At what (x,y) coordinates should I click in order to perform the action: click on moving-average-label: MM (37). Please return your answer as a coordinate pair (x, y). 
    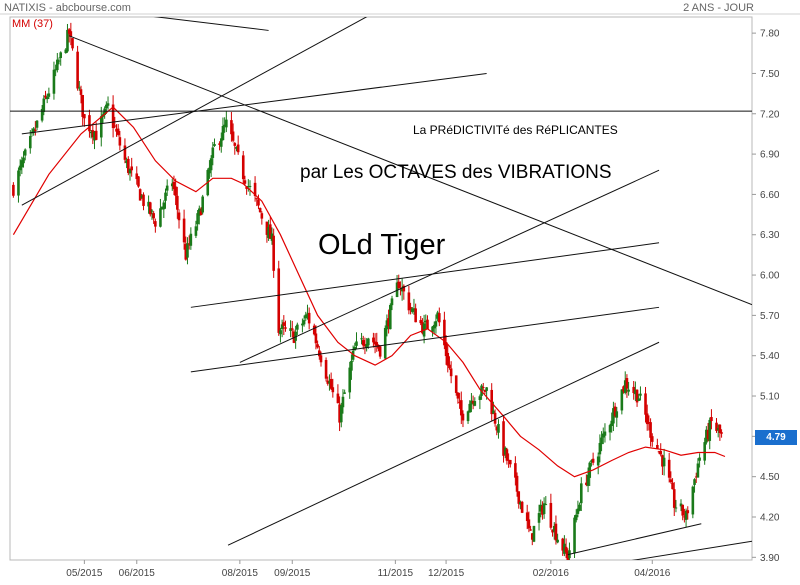
    Looking at the image, I should click on (32, 24).